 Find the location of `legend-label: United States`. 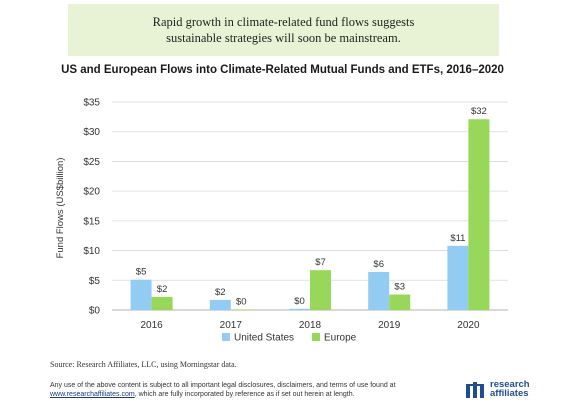

legend-label: United States is located at coordinates (264, 338).